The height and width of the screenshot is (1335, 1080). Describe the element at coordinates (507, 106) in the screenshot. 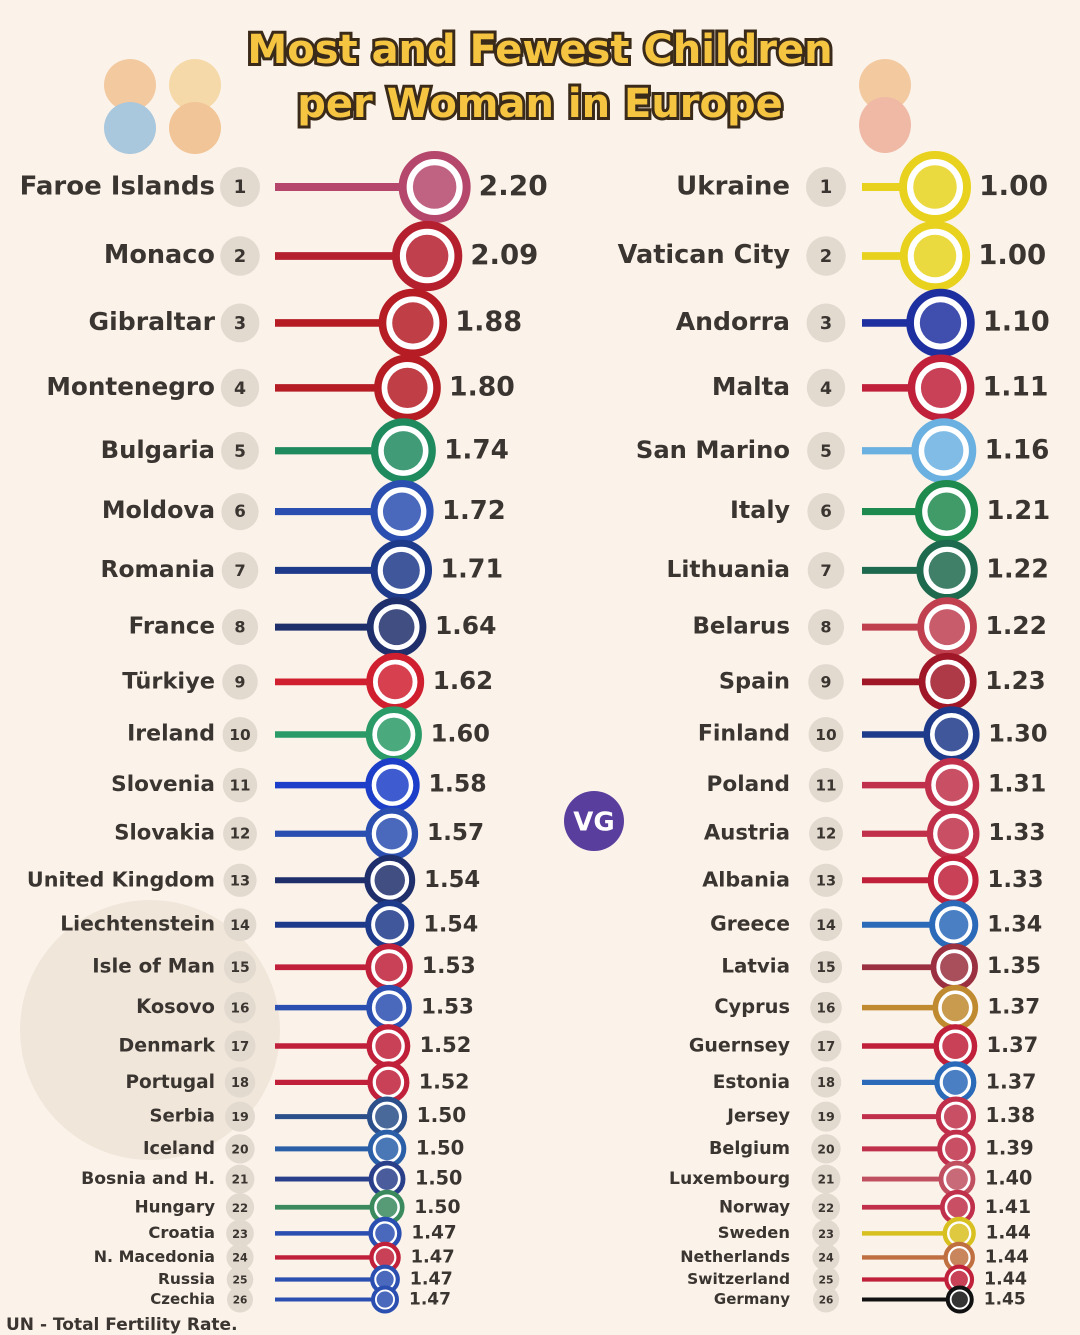

I see `baby-icons` at that location.